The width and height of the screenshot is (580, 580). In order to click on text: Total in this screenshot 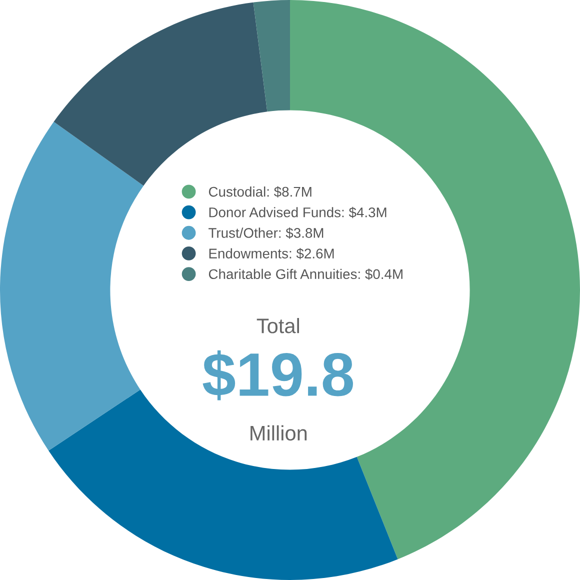, I will do `click(278, 326)`.